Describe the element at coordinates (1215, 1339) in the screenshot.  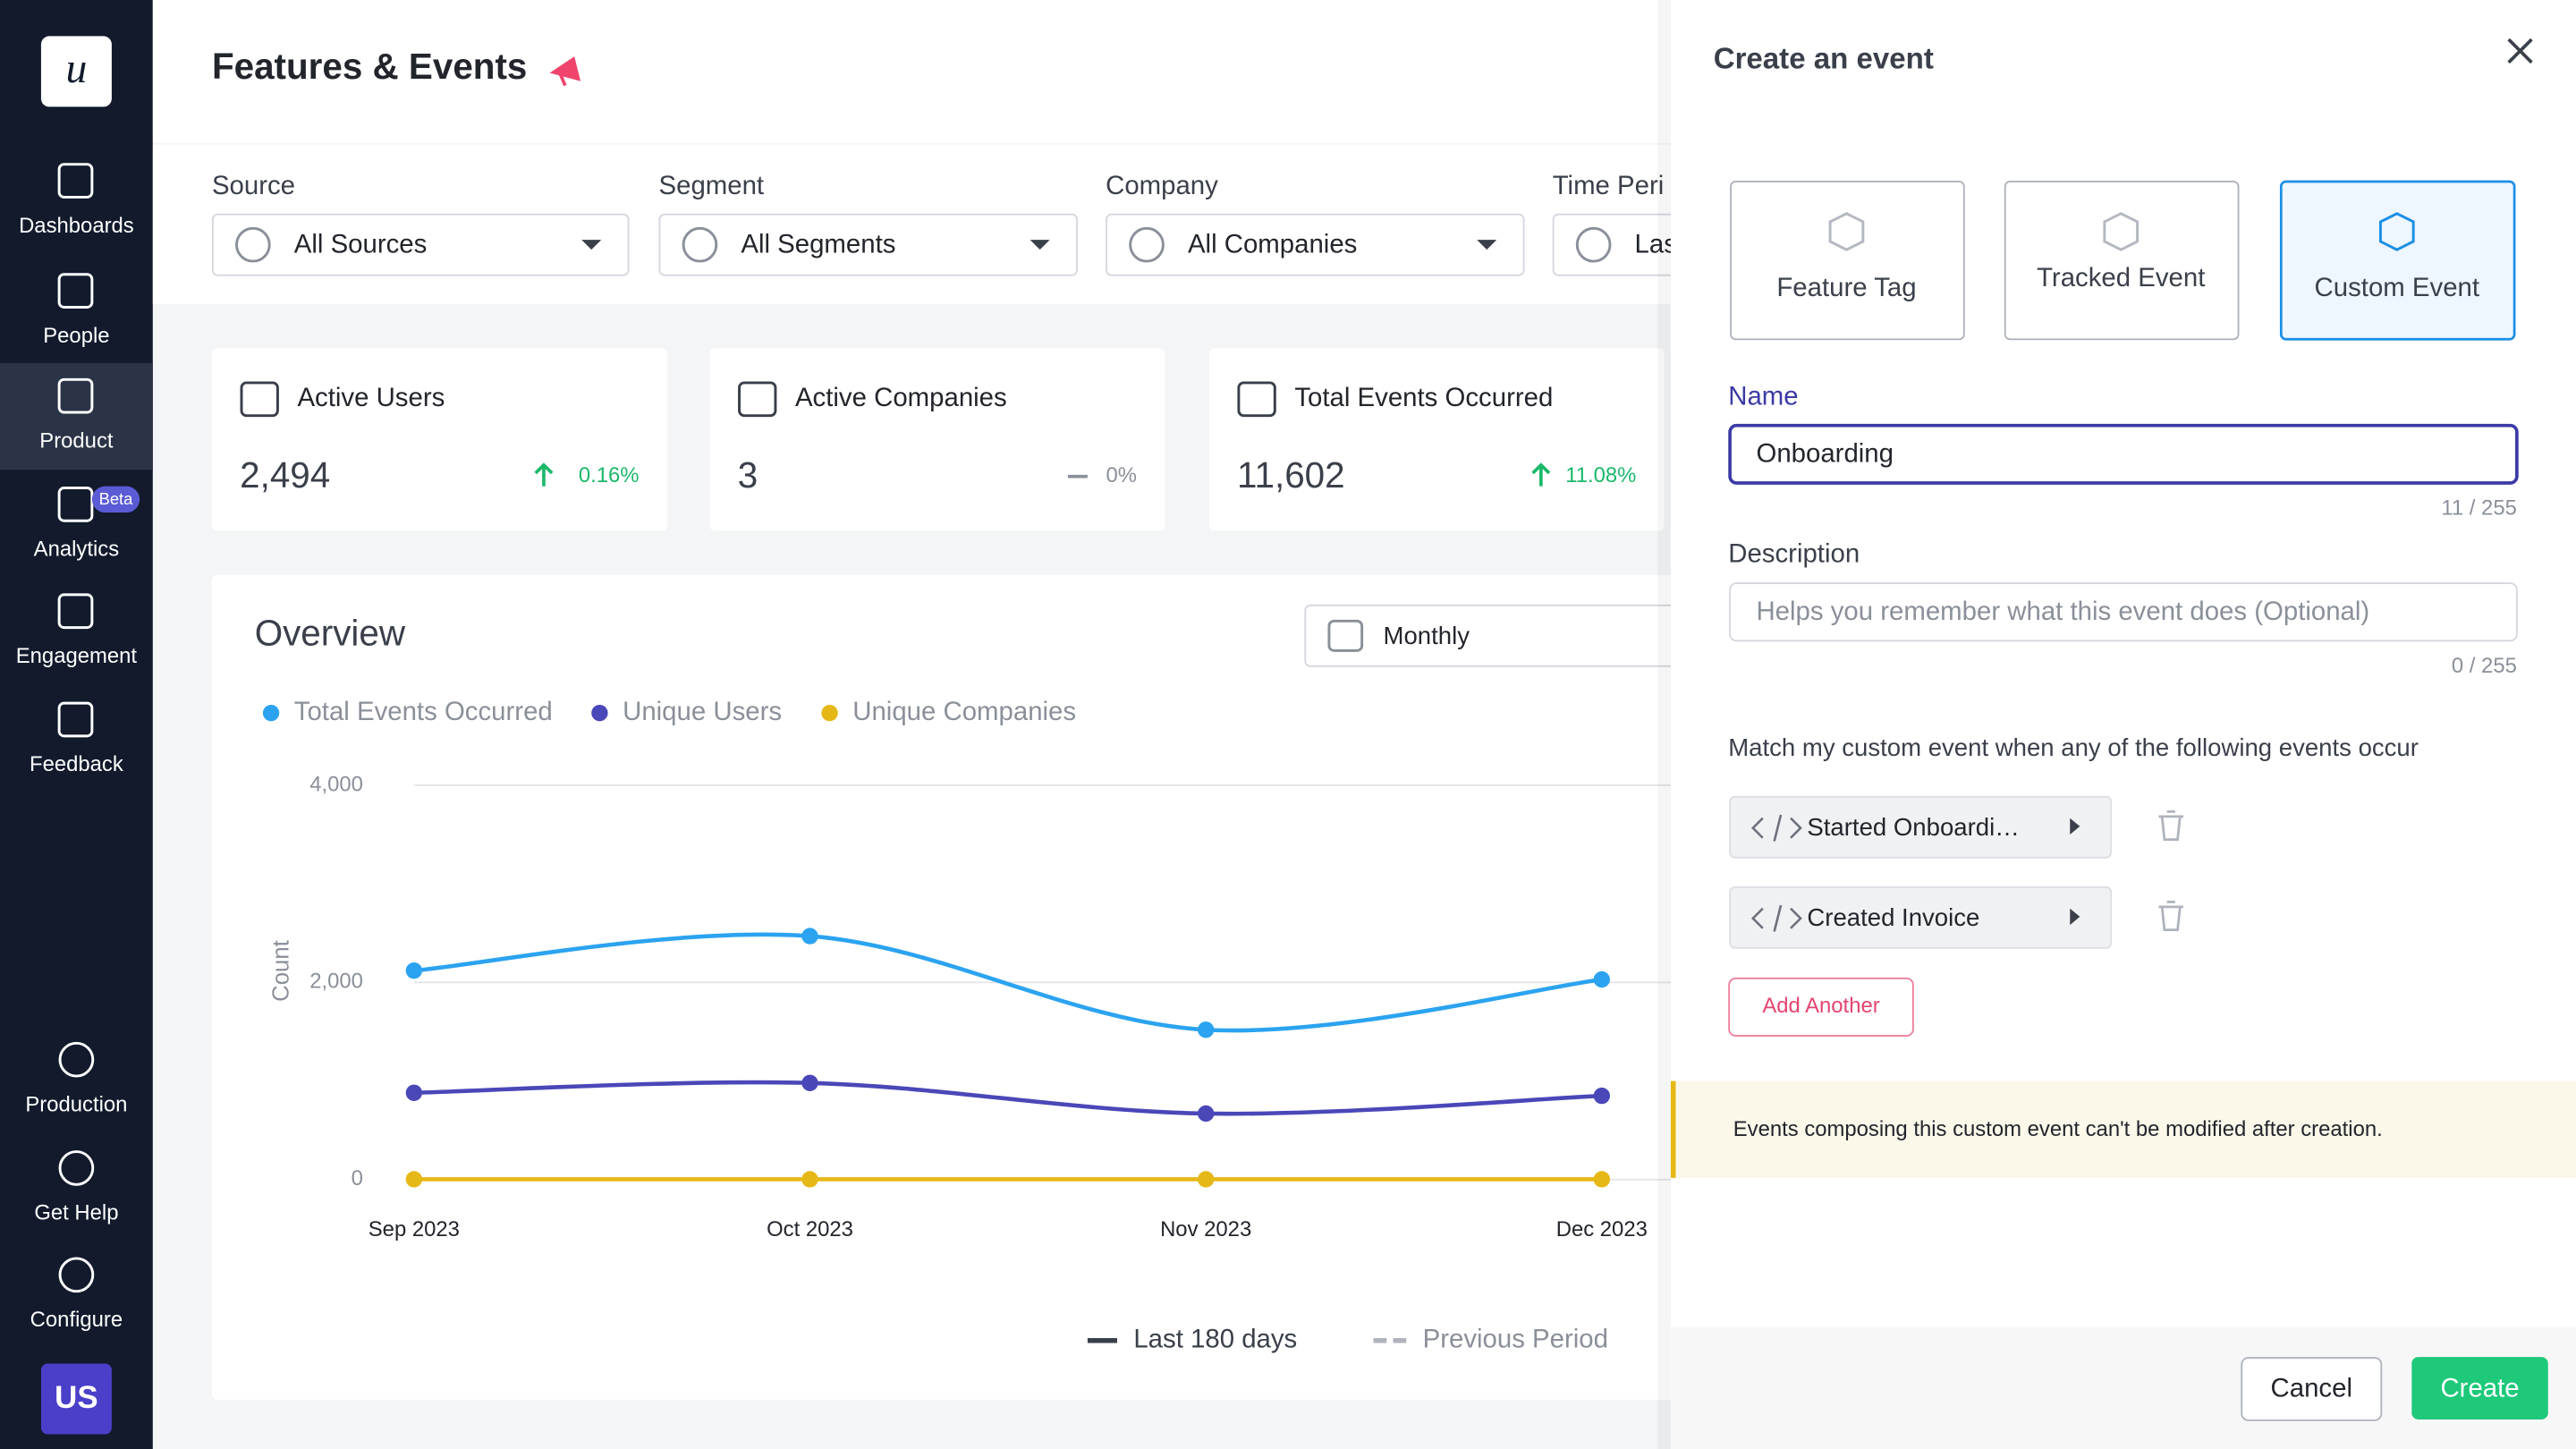
I see `line-style-current: Last 180 days` at that location.